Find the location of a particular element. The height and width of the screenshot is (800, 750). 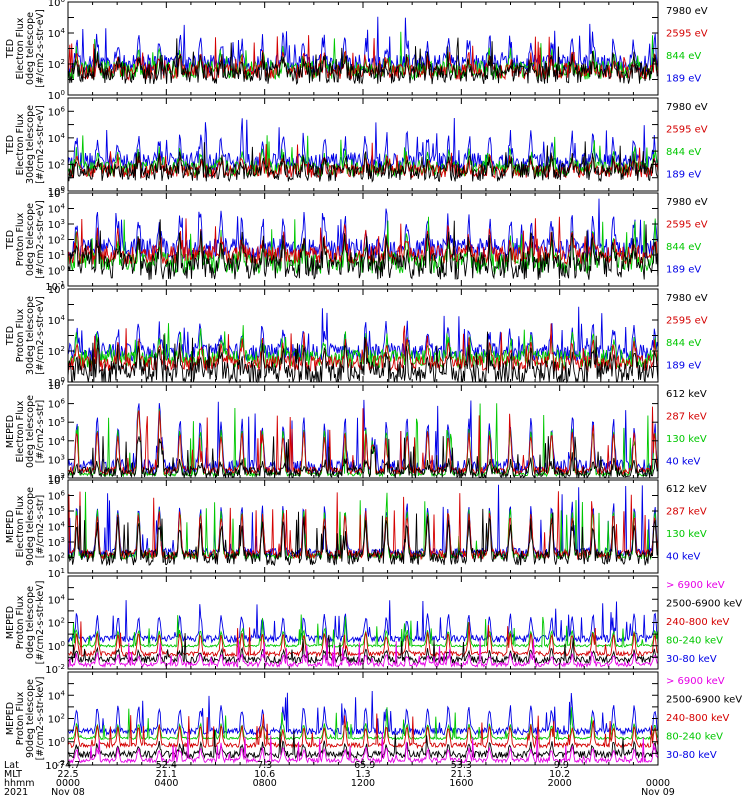

x-row-label: hhmm is located at coordinates (19, 783).